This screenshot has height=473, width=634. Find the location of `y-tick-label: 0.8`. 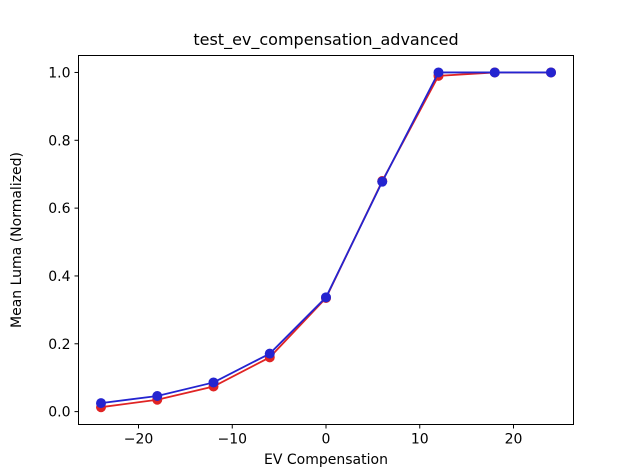

y-tick-label: 0.8 is located at coordinates (59, 141).